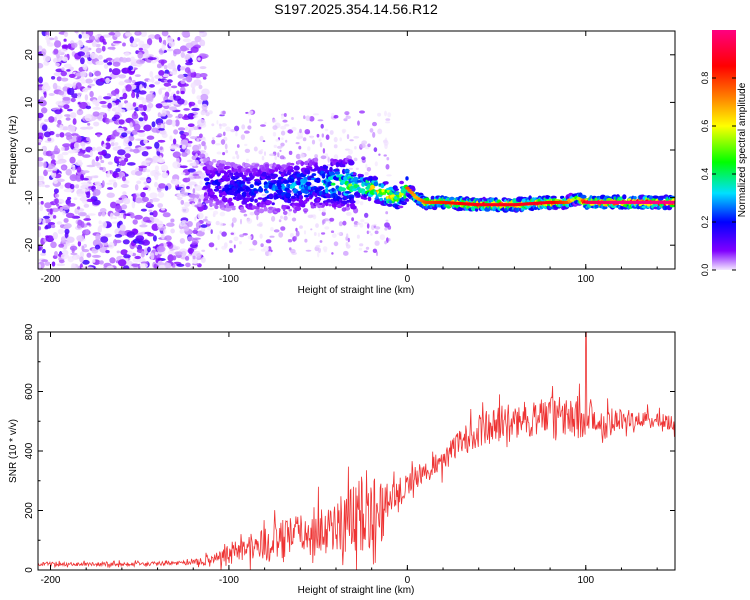 The height and width of the screenshot is (600, 750). Describe the element at coordinates (718, 174) in the screenshot. I see `colorbar-ticks: 0.0 0.2 0.4 0.6 0.8` at that location.